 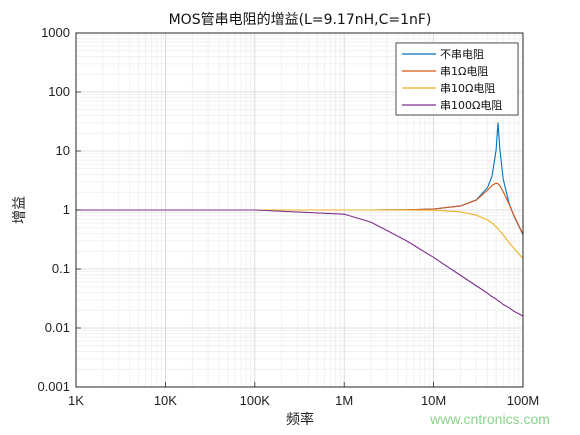 I want to click on x-tick-label: 100M, so click(x=523, y=400).